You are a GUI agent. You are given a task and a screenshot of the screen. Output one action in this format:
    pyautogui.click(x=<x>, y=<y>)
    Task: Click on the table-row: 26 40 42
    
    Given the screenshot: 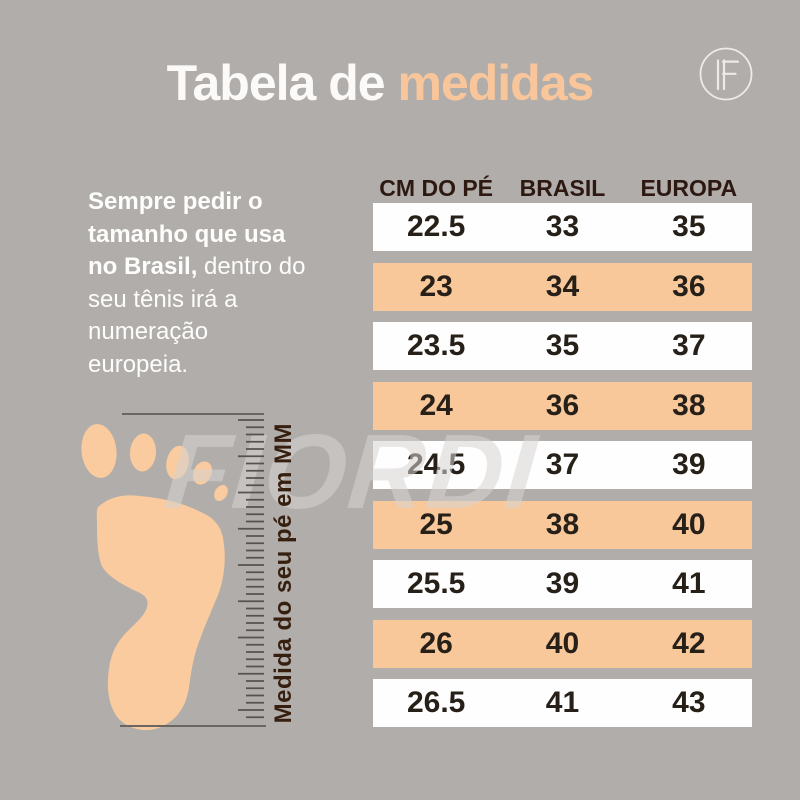 What is the action you would take?
    pyautogui.click(x=562, y=643)
    